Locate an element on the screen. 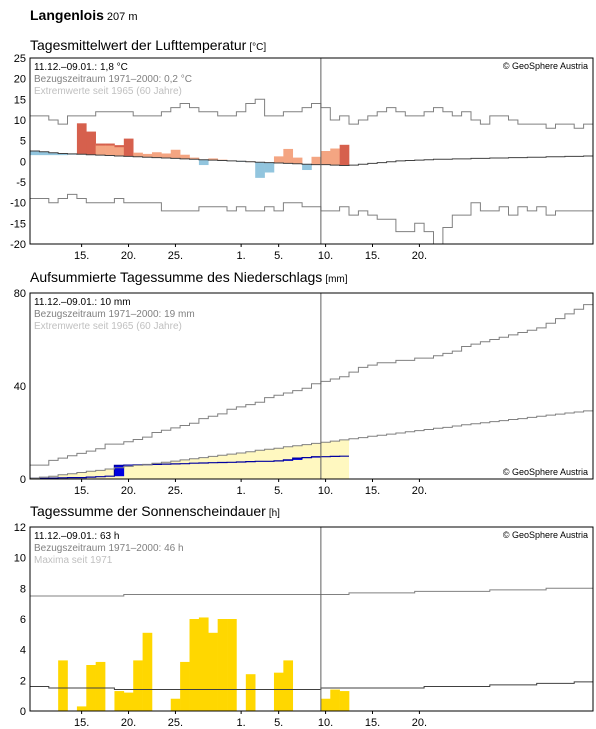  temperature-y-tick: 25 is located at coordinates (20, 59).